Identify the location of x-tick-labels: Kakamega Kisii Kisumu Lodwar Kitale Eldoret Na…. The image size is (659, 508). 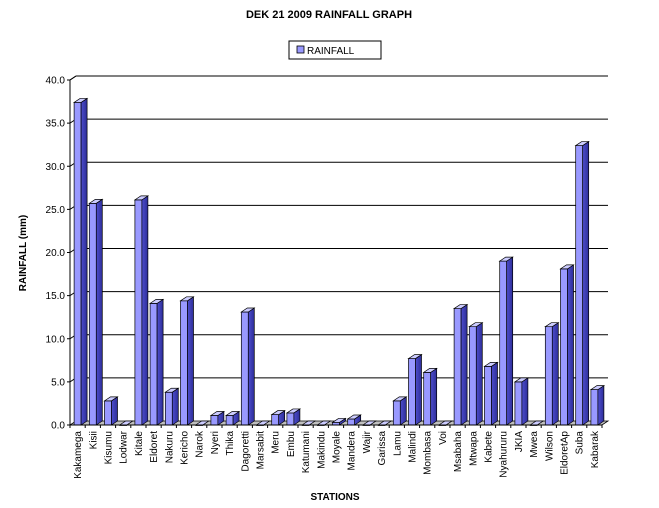
(337, 454).